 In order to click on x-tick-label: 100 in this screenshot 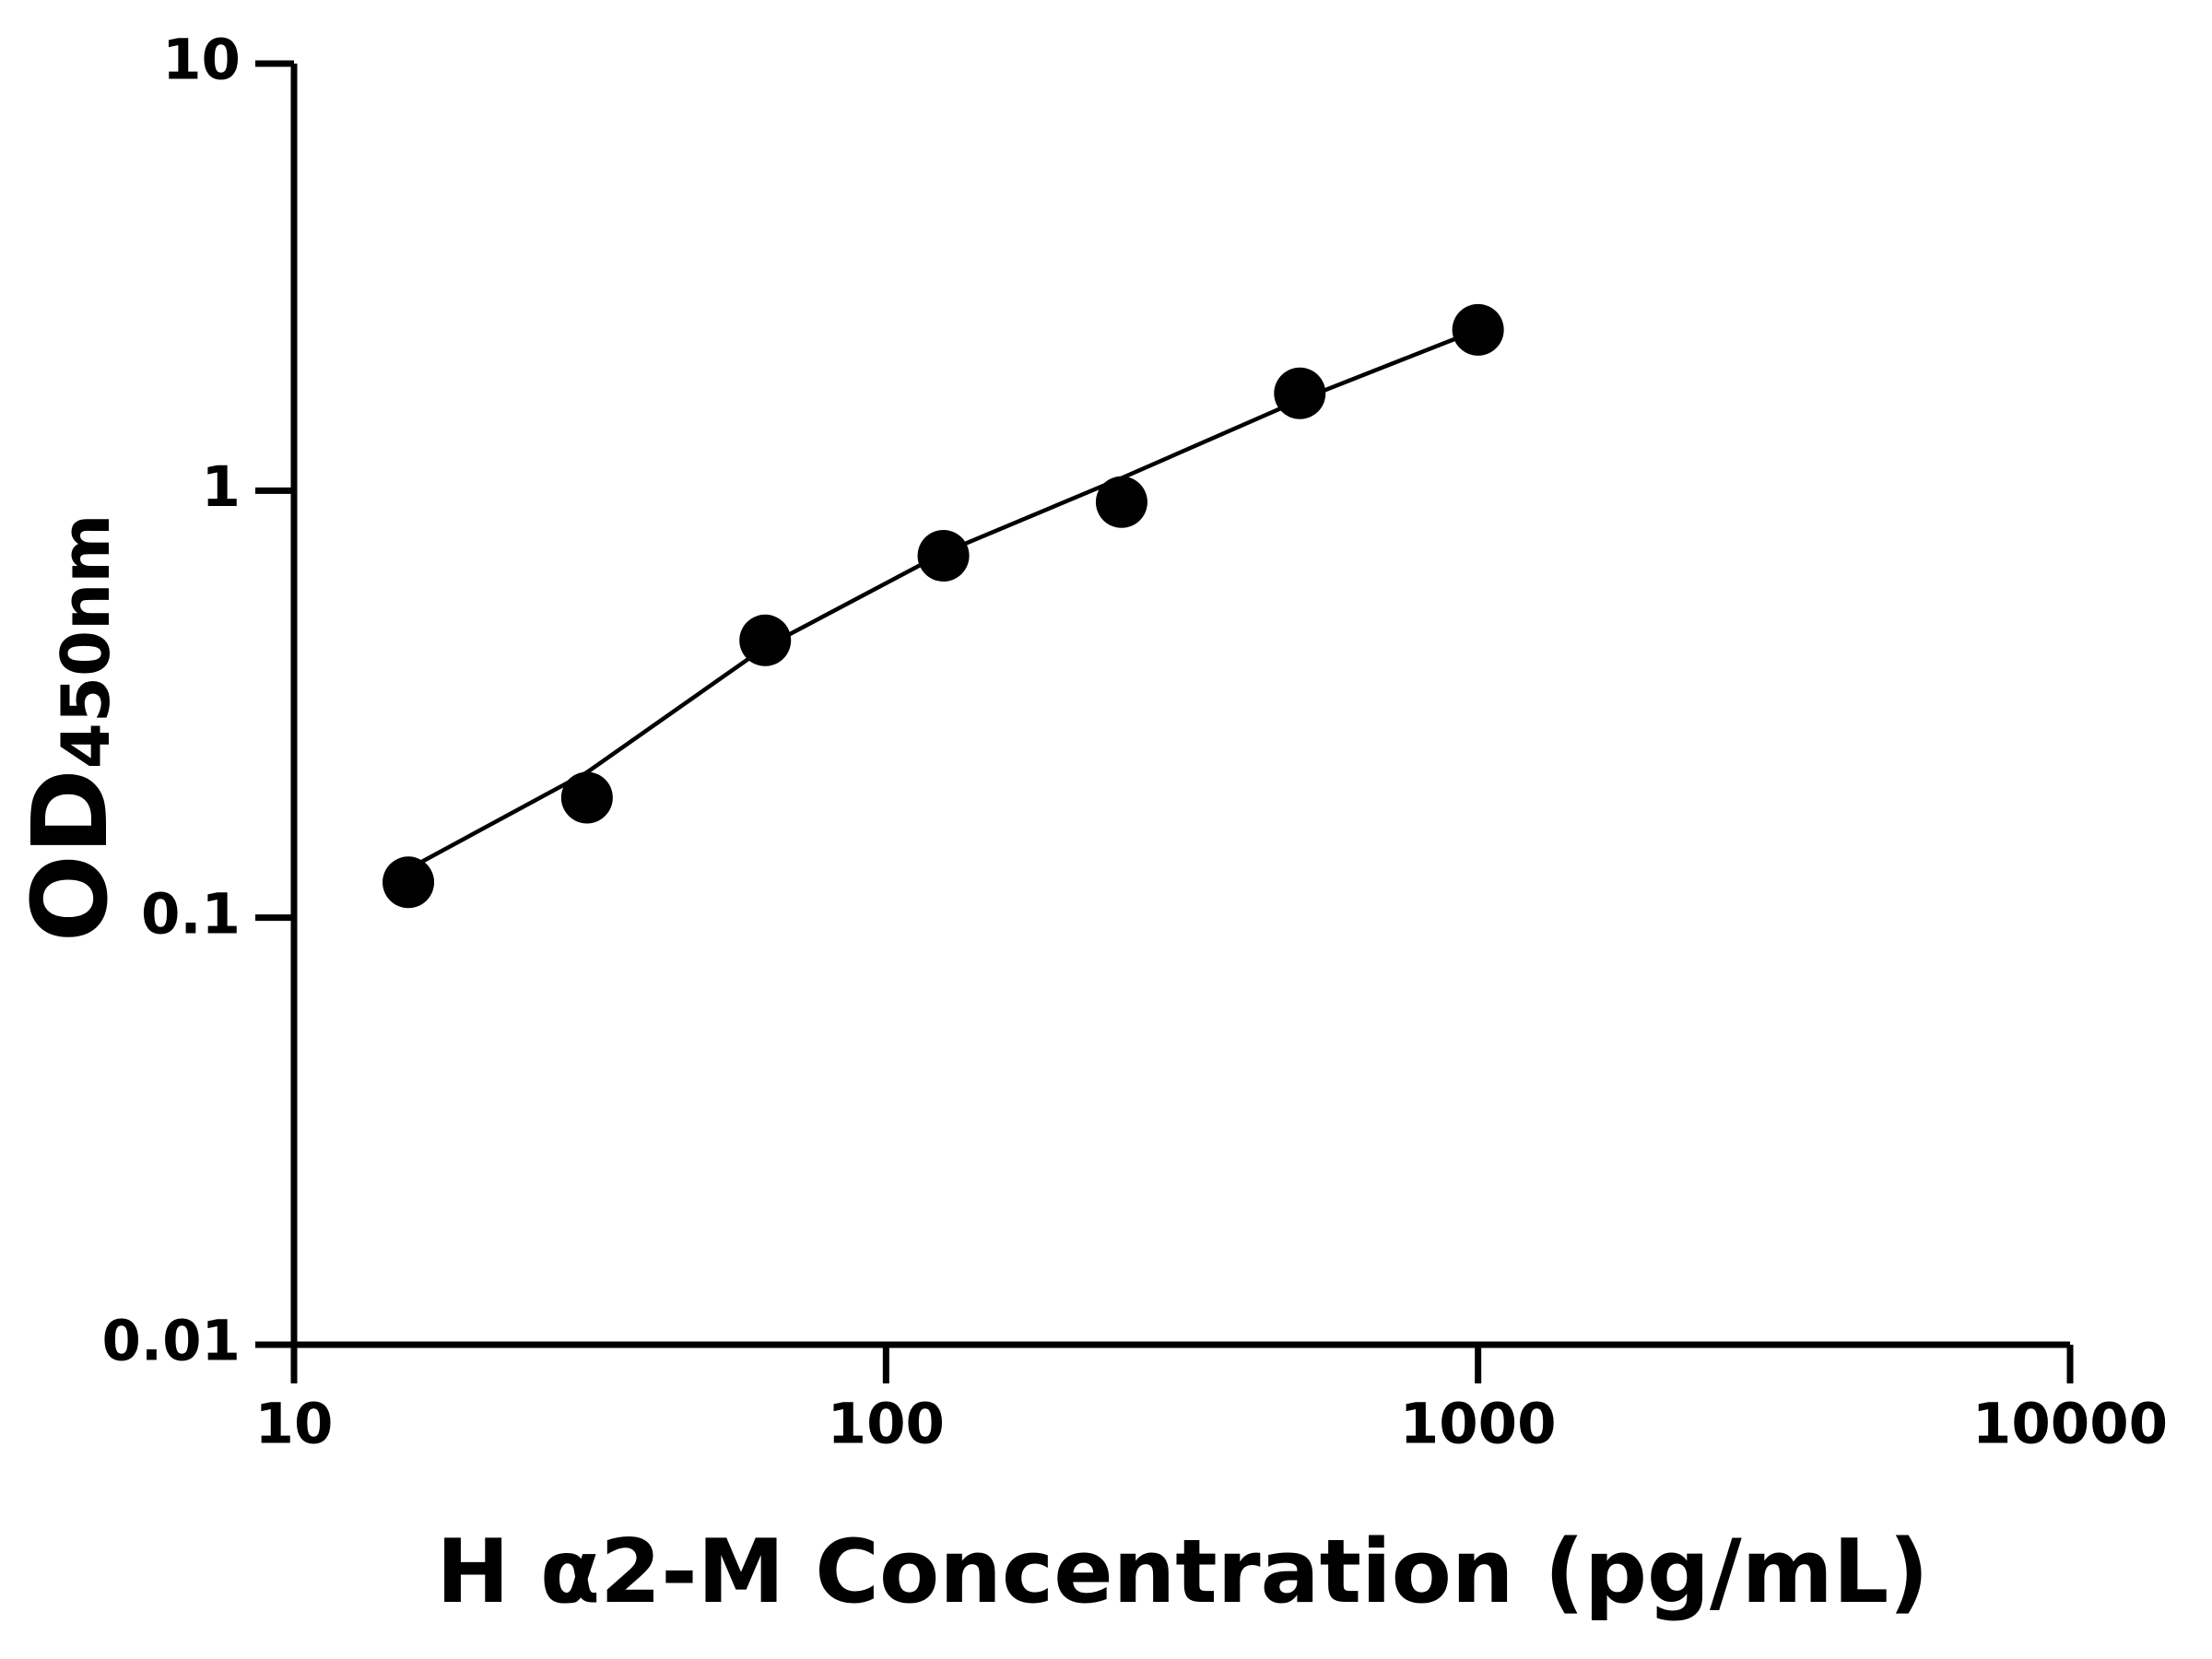, I will do `click(886, 1424)`.